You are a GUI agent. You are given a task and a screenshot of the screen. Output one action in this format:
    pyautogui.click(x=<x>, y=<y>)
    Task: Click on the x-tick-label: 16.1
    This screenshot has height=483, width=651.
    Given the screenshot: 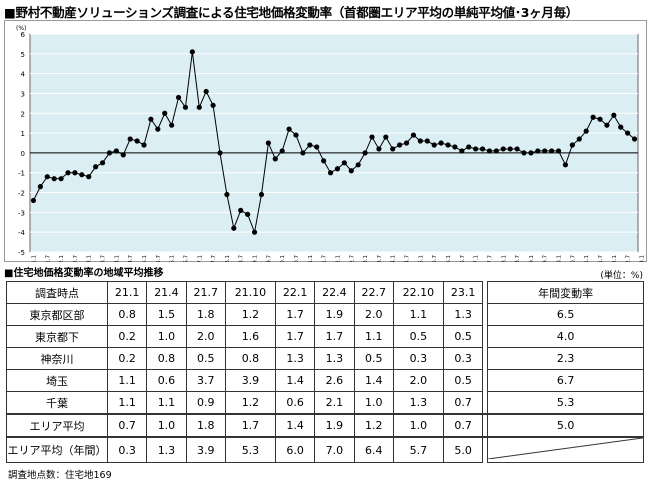 What is the action you would take?
    pyautogui.click(x=449, y=258)
    